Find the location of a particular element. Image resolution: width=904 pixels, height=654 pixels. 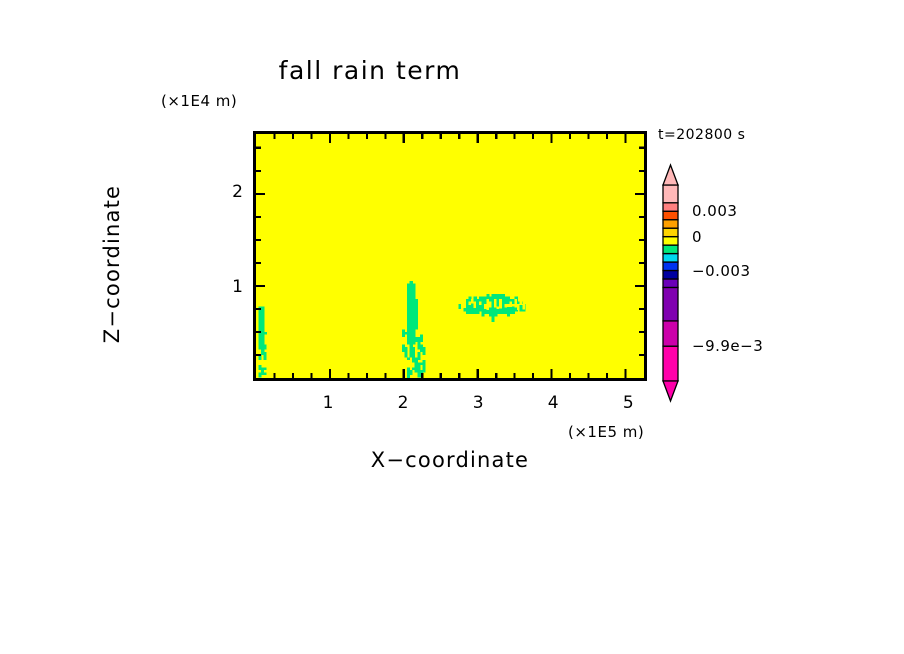

y-tick-label: 1 is located at coordinates (237, 286).